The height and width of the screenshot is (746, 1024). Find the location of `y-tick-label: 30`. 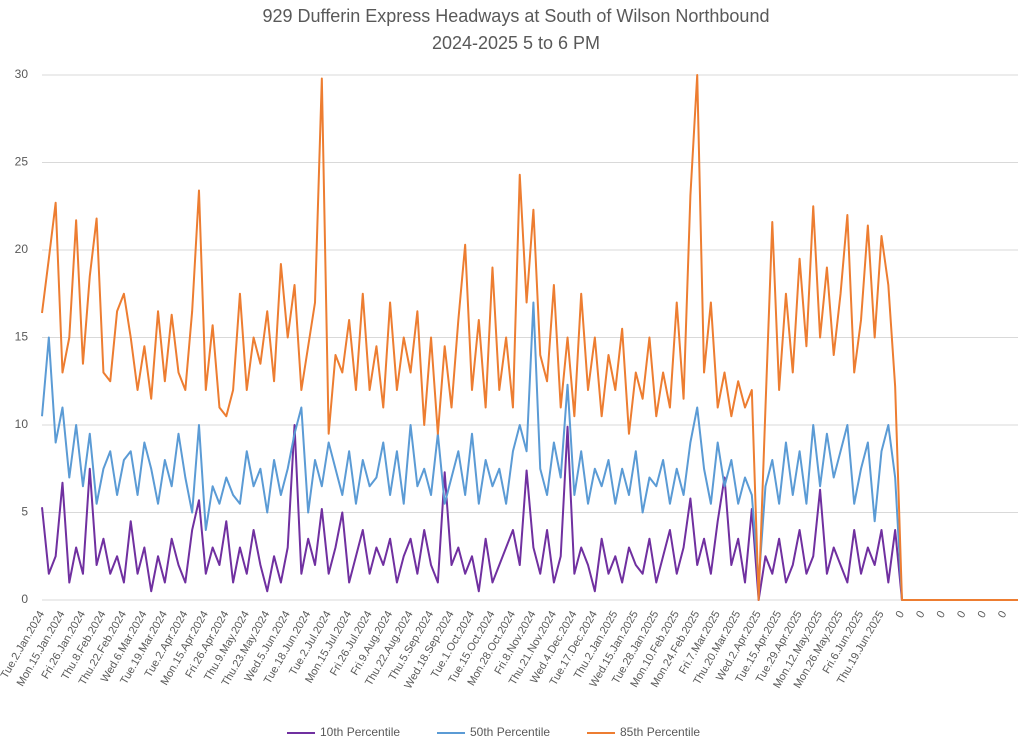

y-tick-label: 30 is located at coordinates (22, 74).